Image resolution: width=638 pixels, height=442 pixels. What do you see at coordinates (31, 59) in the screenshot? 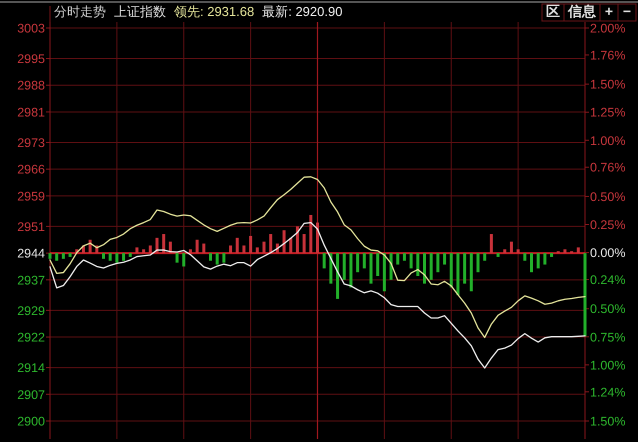
I see `y-tick-label: 2995` at bounding box center [31, 59].